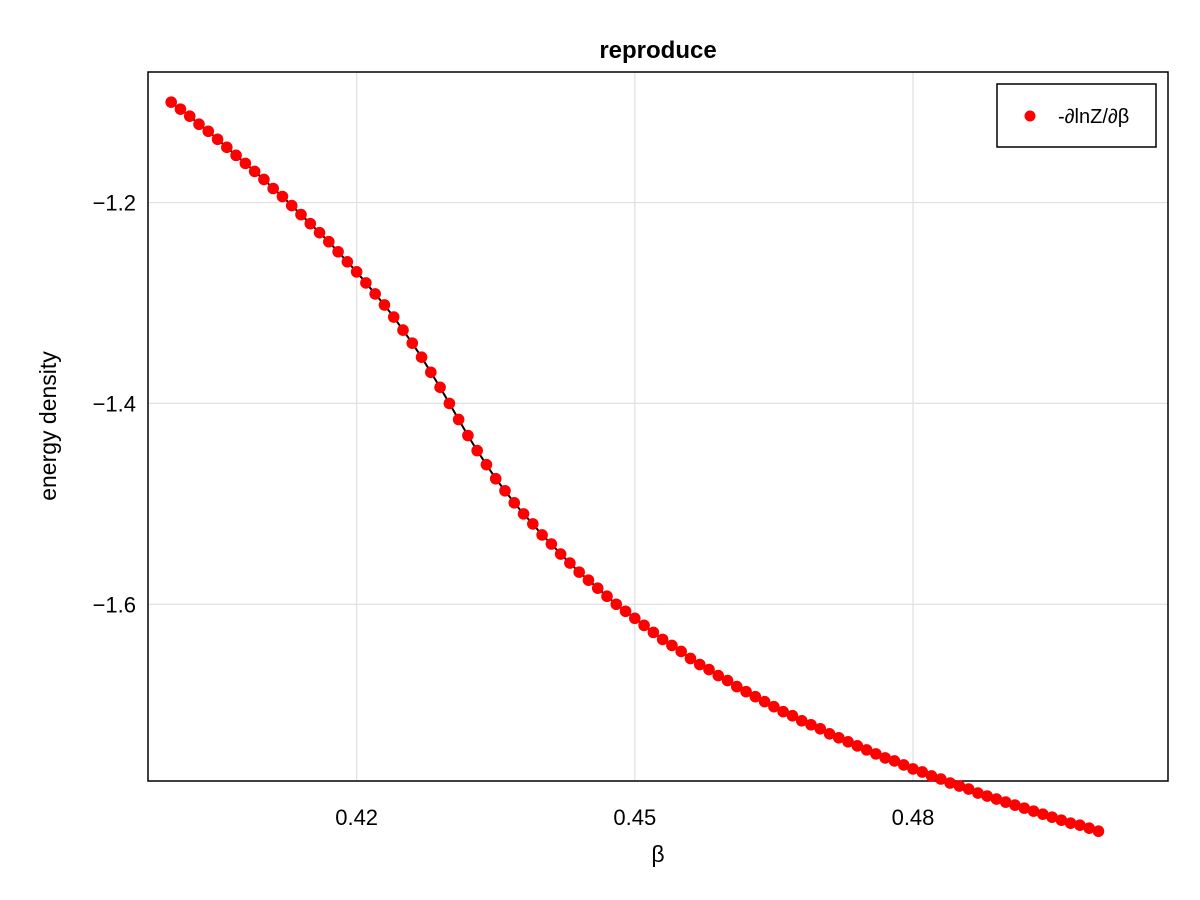  Describe the element at coordinates (657, 854) in the screenshot. I see `x-axis-label: β` at that location.